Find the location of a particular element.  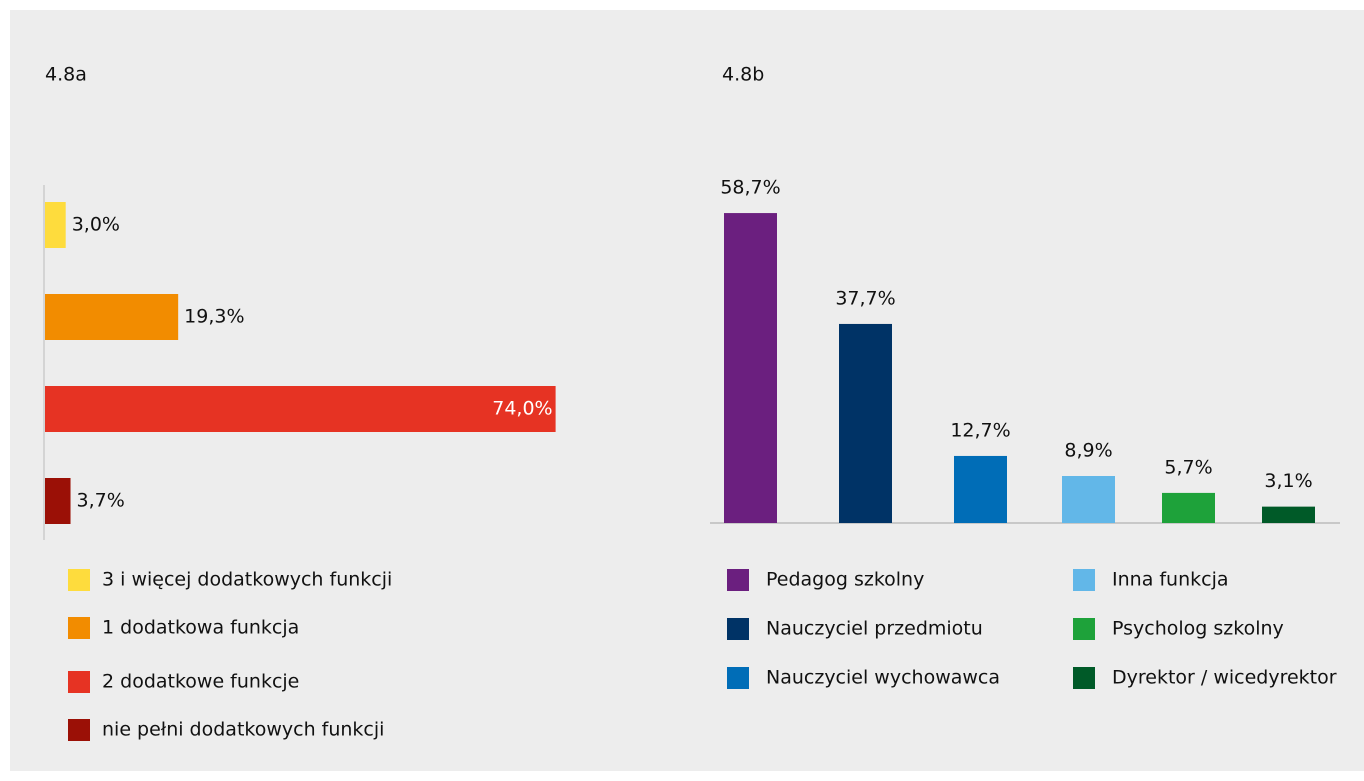

data-label: 37,7% is located at coordinates (865, 298).